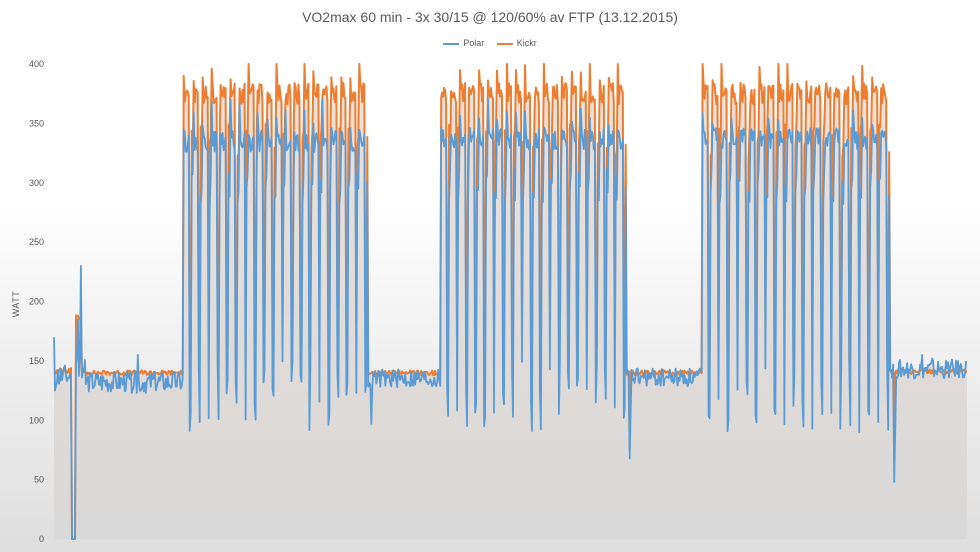  I want to click on legend-item-polar: Polar, so click(463, 43).